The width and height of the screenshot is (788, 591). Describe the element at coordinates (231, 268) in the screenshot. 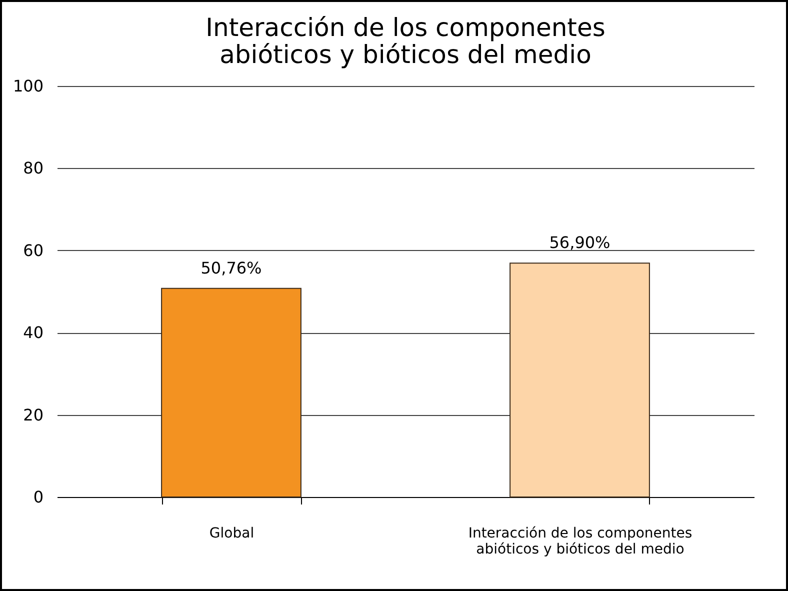

I see `data-label: 50,76%` at that location.